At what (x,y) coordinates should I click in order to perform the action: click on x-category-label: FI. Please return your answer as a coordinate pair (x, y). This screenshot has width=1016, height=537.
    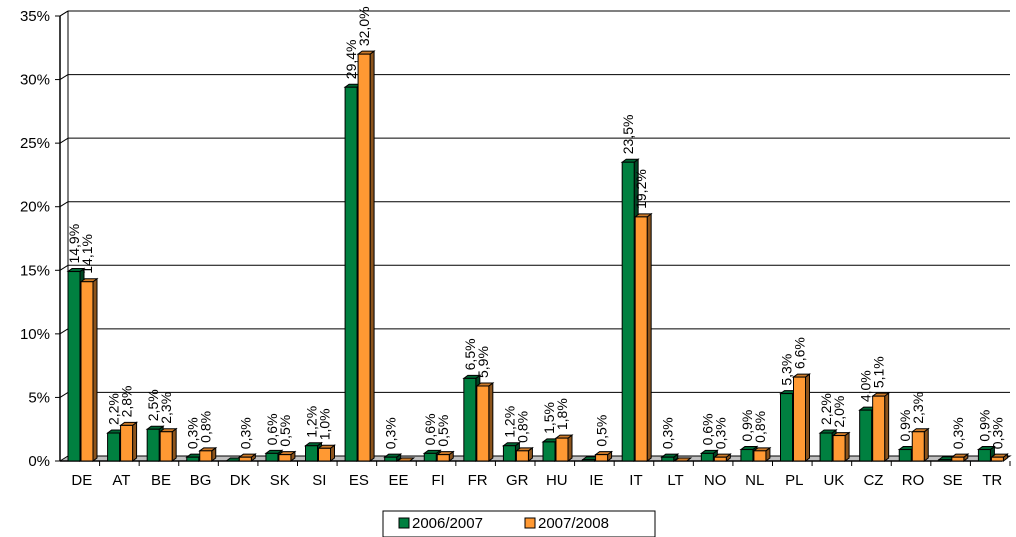
    Looking at the image, I should click on (437, 480).